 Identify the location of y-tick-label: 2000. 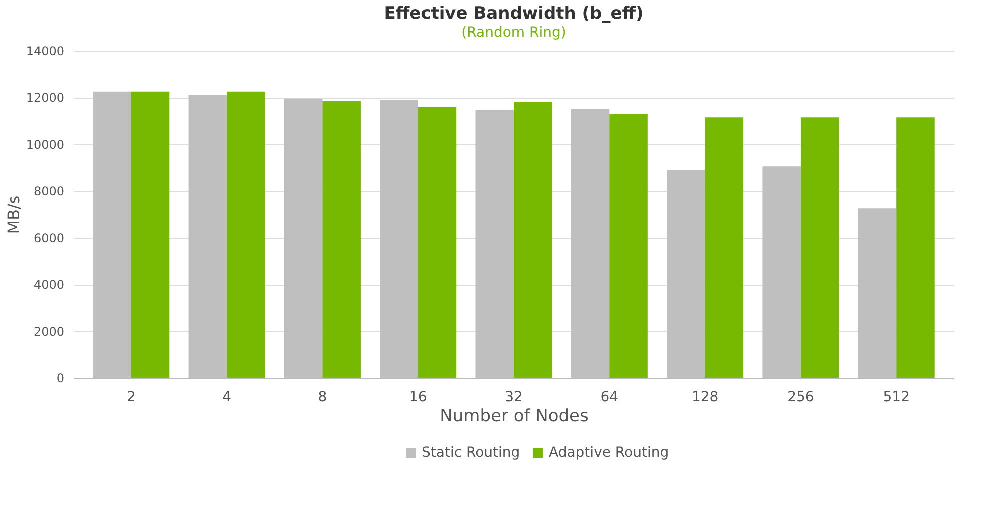
(49, 331).